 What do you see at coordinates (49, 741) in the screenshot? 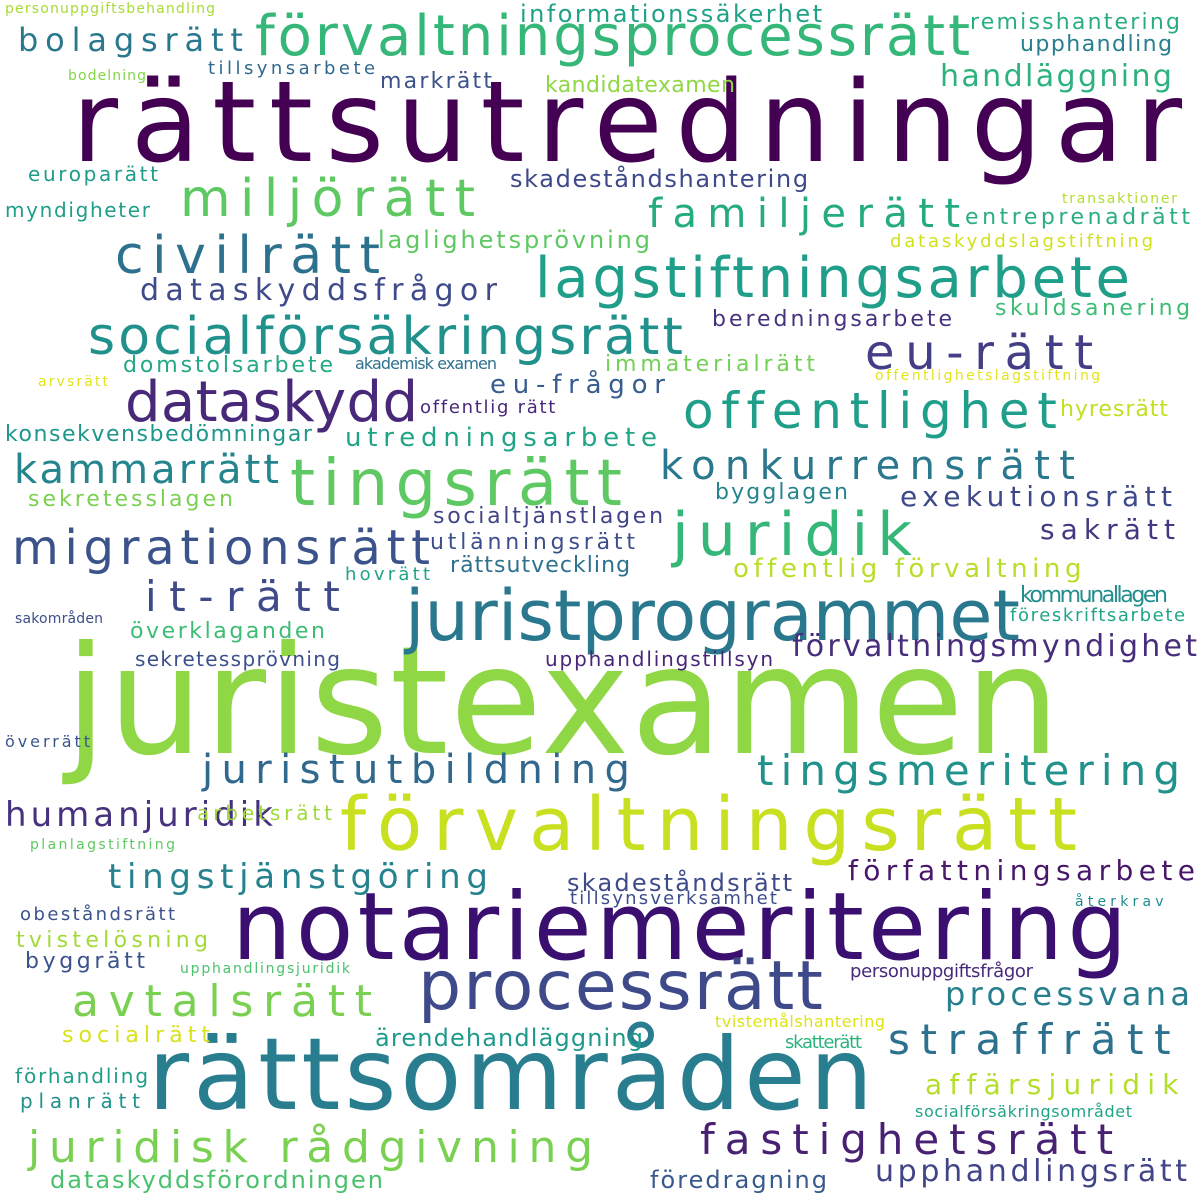
I see `word-overratt: överrätt` at bounding box center [49, 741].